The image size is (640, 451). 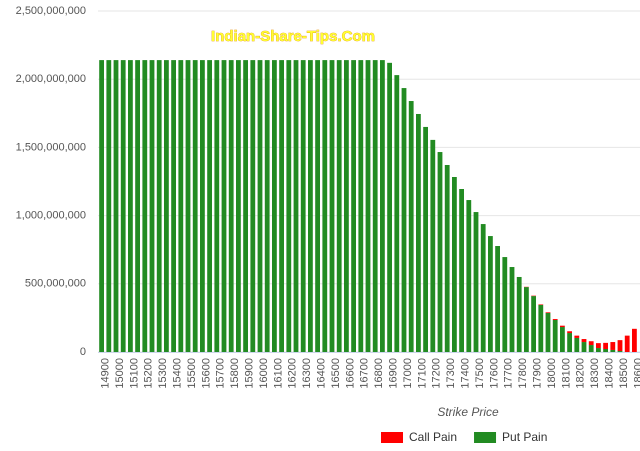 I want to click on x-tick-label: 16200, so click(x=293, y=373).